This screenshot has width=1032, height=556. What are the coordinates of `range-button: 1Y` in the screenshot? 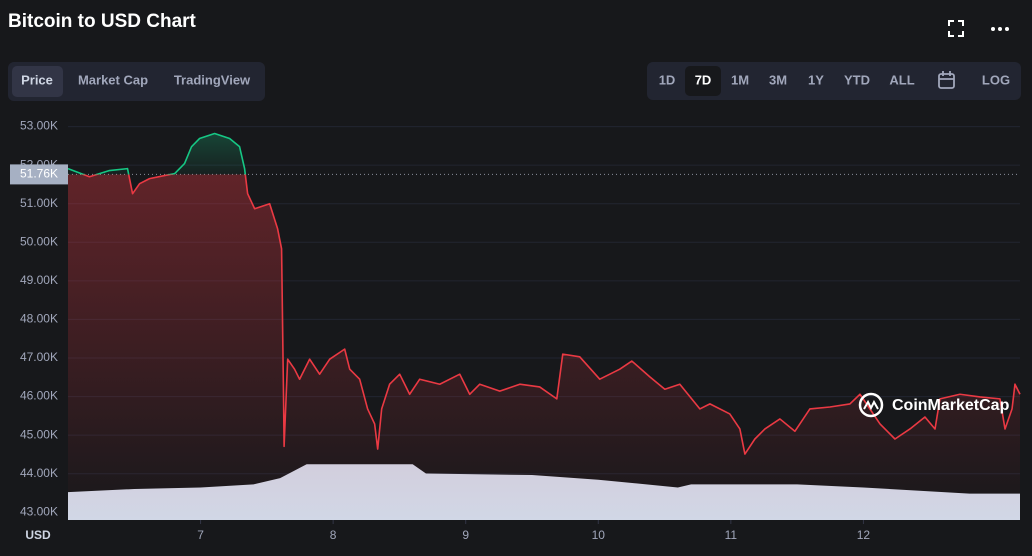 It's located at (816, 79).